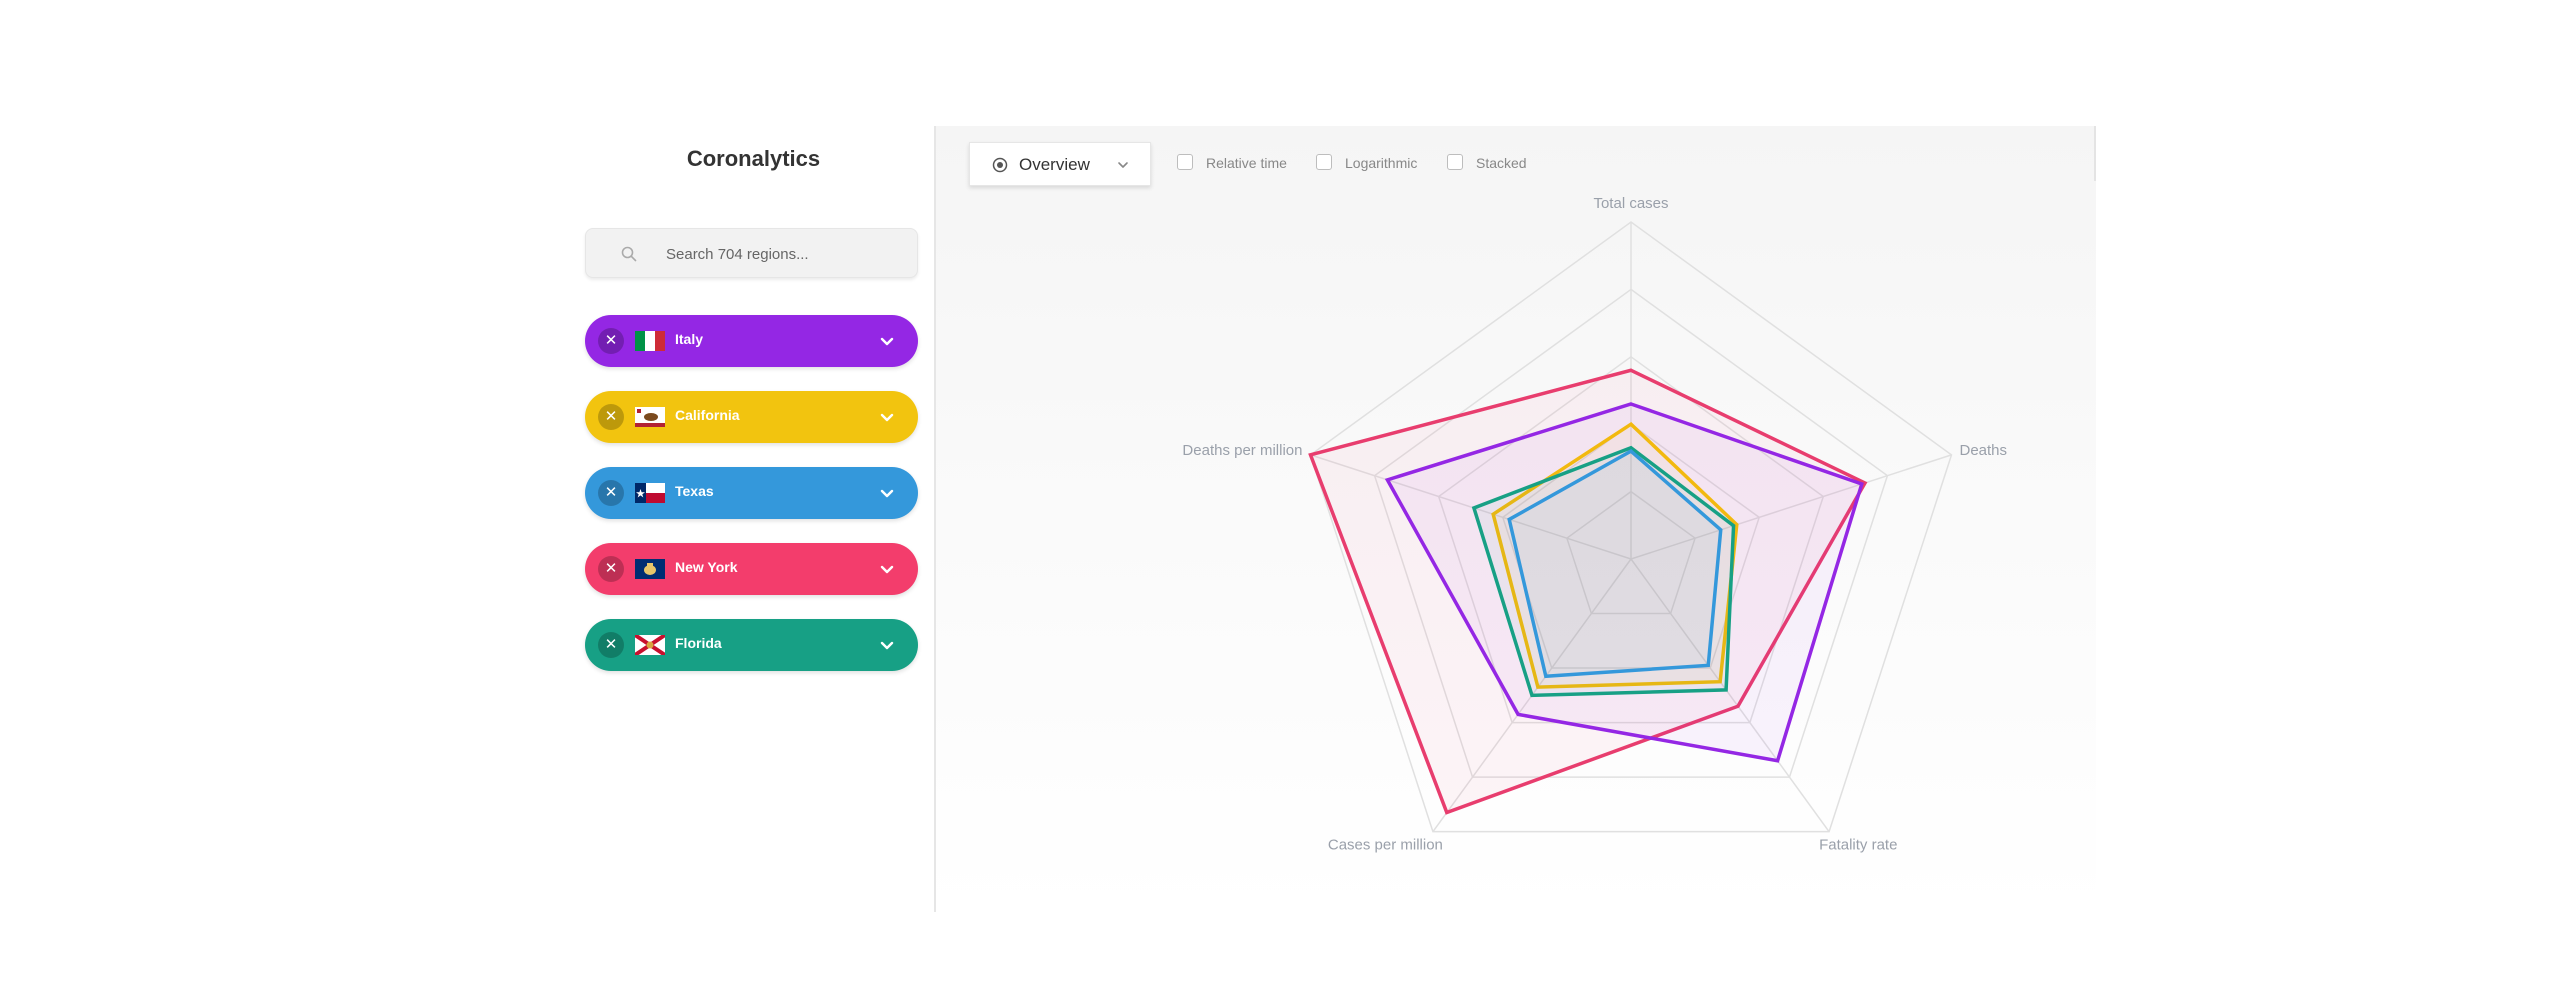  I want to click on region-pill-italy: ✕ Italy, so click(751, 341).